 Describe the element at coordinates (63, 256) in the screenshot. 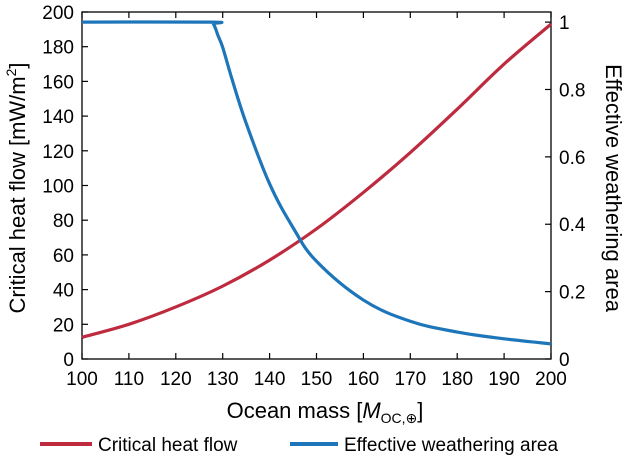

I see `y-left-tick-label: 60` at that location.